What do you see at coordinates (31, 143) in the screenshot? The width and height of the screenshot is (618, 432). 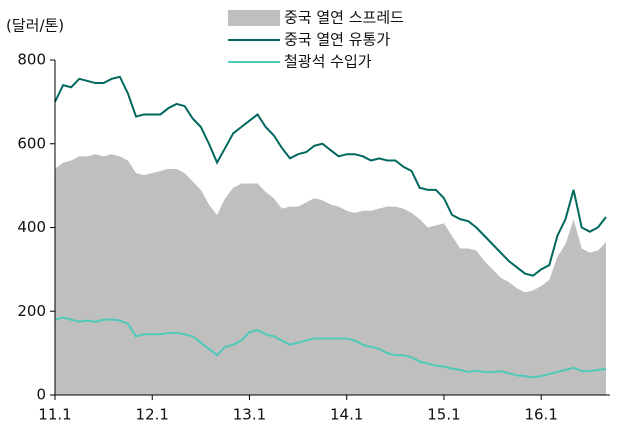 I see `y-tick-label: 600` at bounding box center [31, 143].